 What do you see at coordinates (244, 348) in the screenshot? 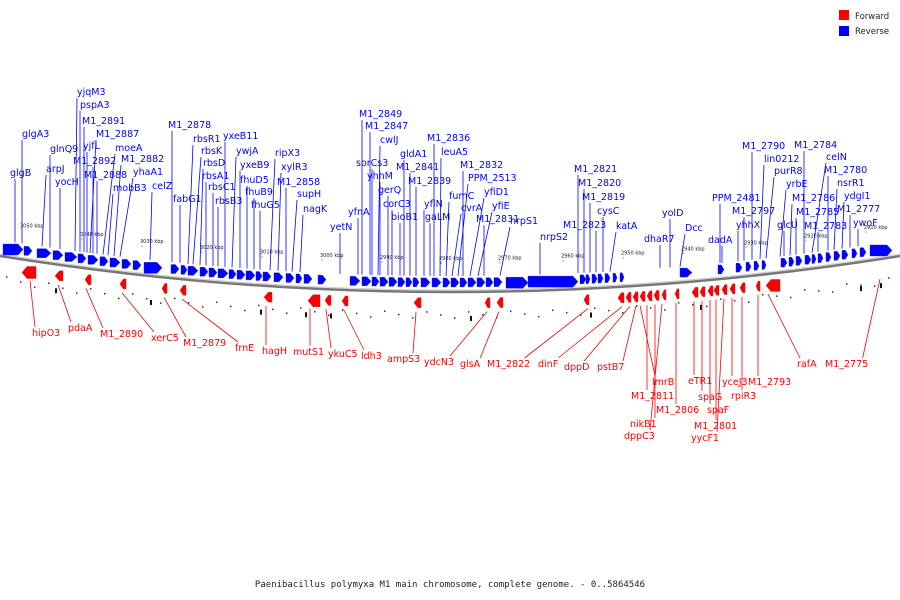
I see `gene-label-frne: frnE` at bounding box center [244, 348].